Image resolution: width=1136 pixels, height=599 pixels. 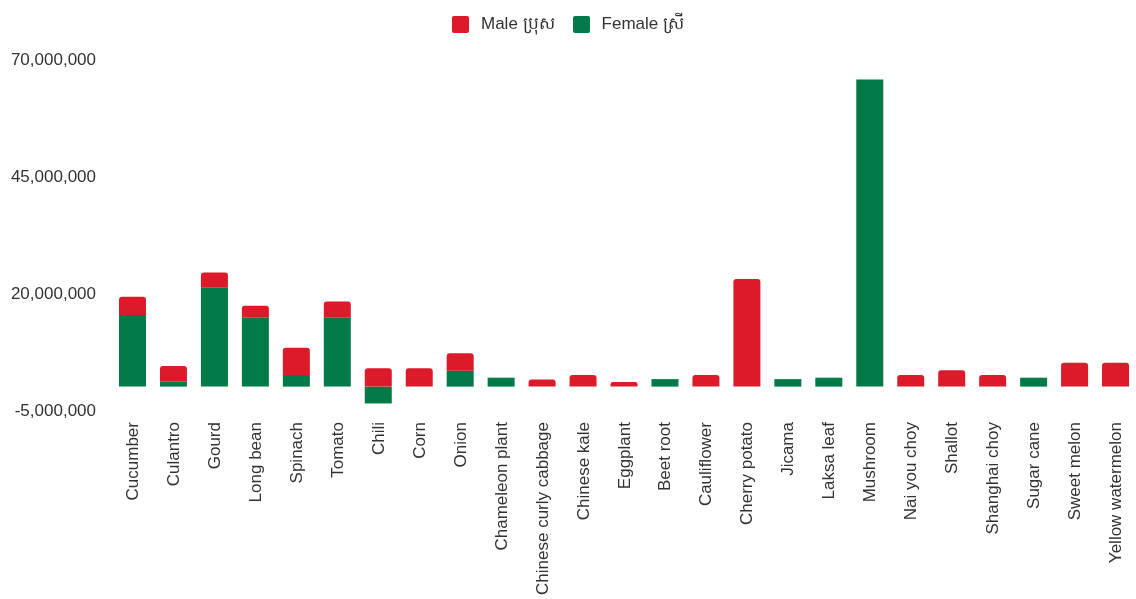 I want to click on x-tick-label: Yellow watermelon, so click(x=1116, y=493).